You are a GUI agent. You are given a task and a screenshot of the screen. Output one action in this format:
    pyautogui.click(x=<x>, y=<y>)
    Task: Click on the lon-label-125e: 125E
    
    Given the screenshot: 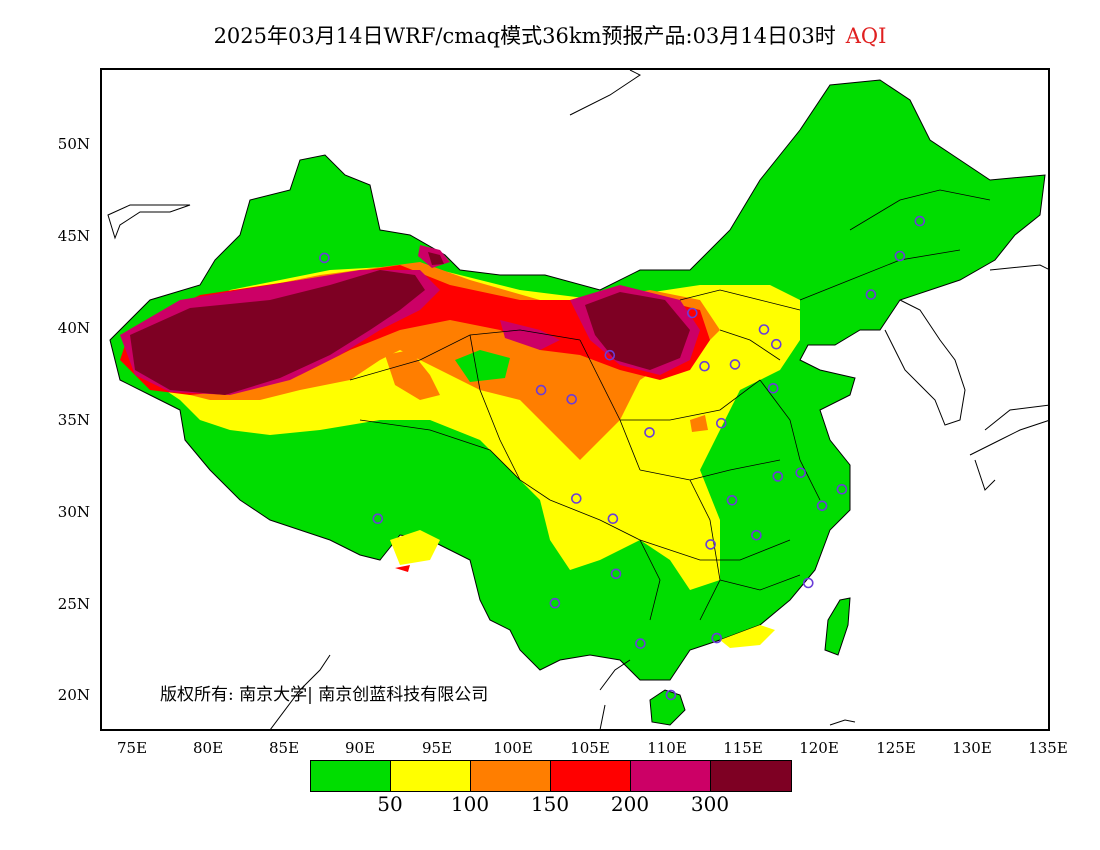 What is the action you would take?
    pyautogui.click(x=896, y=748)
    